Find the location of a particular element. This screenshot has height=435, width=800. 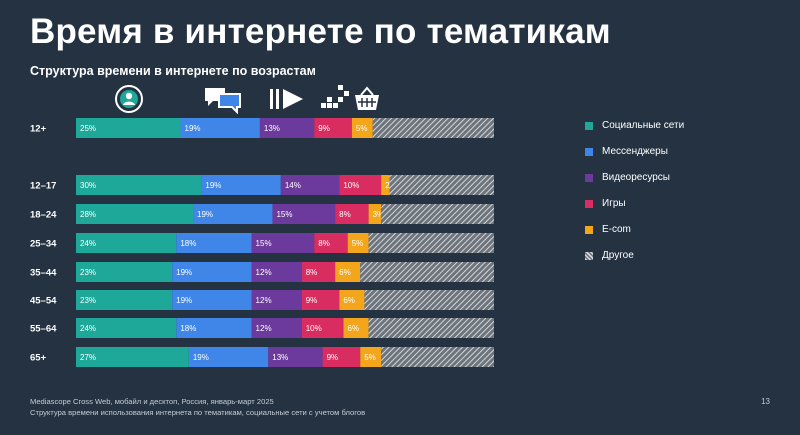

category-label: 55–64 is located at coordinates (43, 329).